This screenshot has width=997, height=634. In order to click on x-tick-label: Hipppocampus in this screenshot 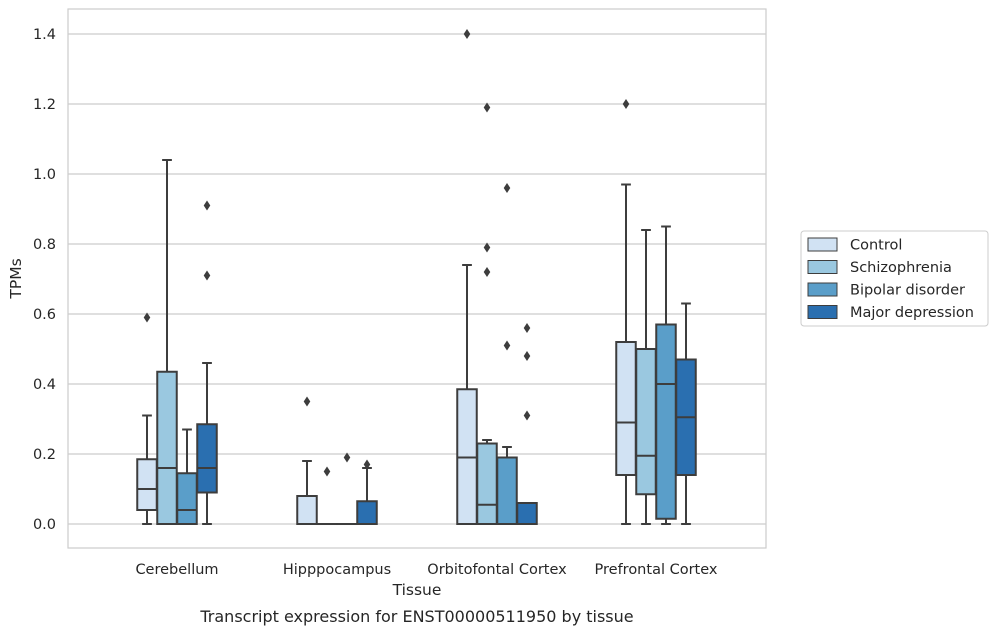, I will do `click(337, 570)`.